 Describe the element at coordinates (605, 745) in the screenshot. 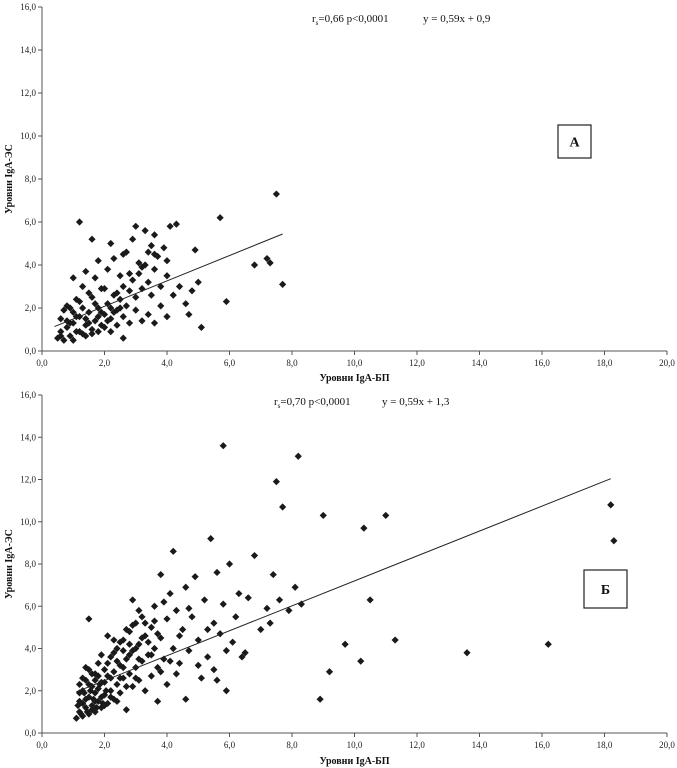

I see `x-tick-label: 18,0` at that location.